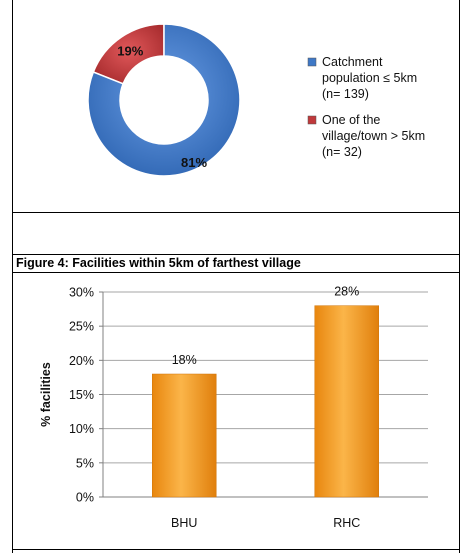  I want to click on bar-value-label: 18%, so click(184, 360).